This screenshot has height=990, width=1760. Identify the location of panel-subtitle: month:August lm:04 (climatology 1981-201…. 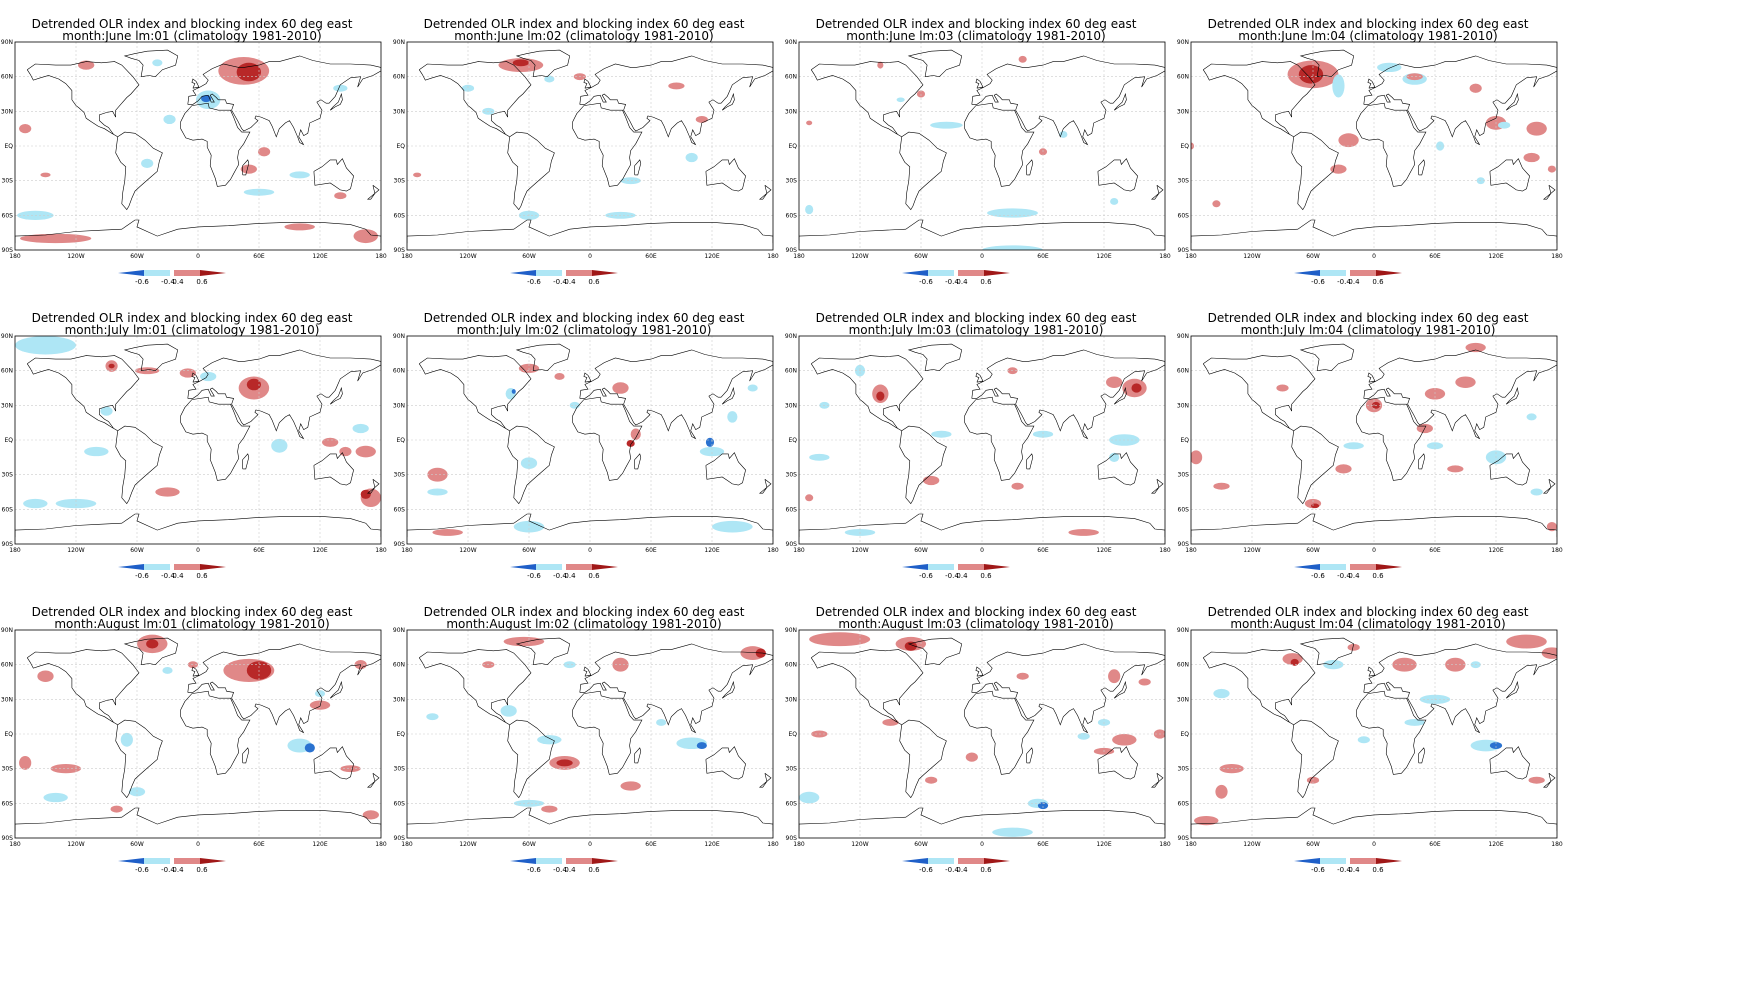
(1368, 624).